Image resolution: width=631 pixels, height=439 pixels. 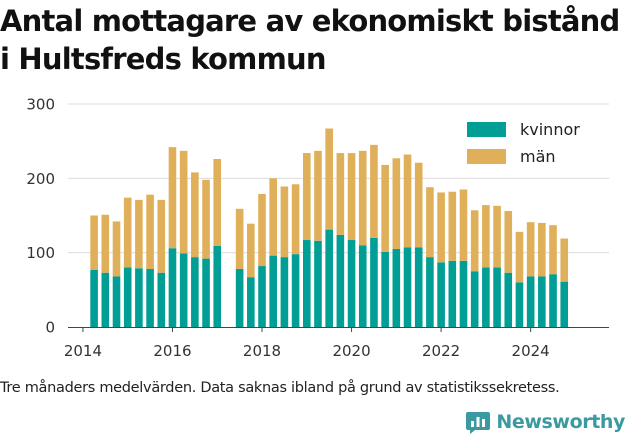 What do you see at coordinates (172, 351) in the screenshot?
I see `x-tick-label: 2016` at bounding box center [172, 351].